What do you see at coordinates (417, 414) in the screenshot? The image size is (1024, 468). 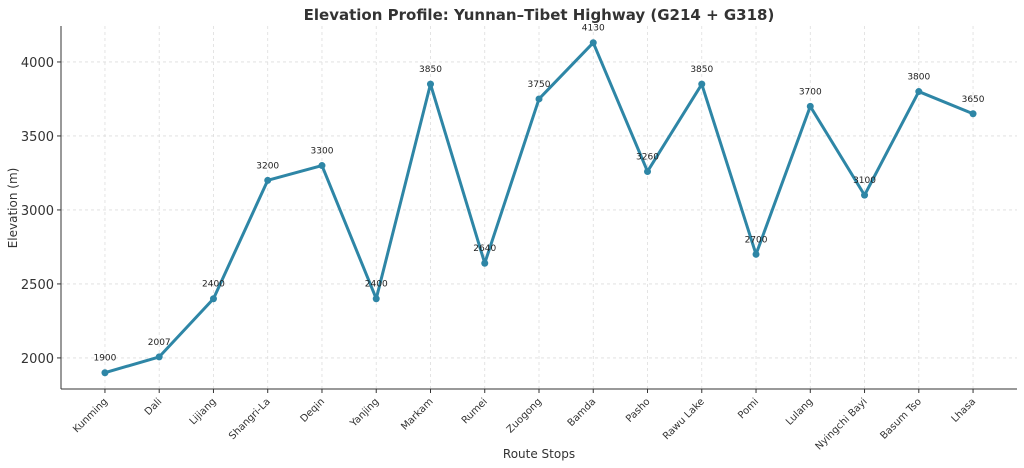 I see `x-tick-label: Markam` at bounding box center [417, 414].